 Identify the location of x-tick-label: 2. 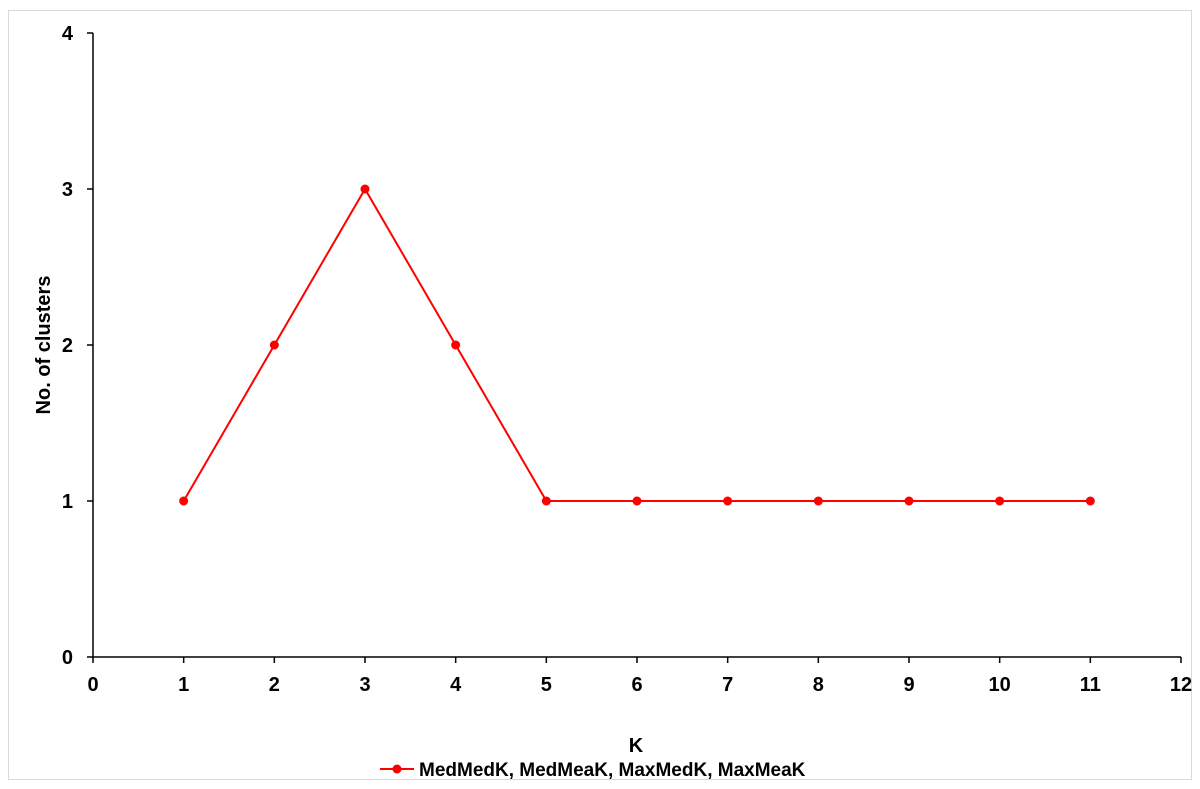
(274, 685).